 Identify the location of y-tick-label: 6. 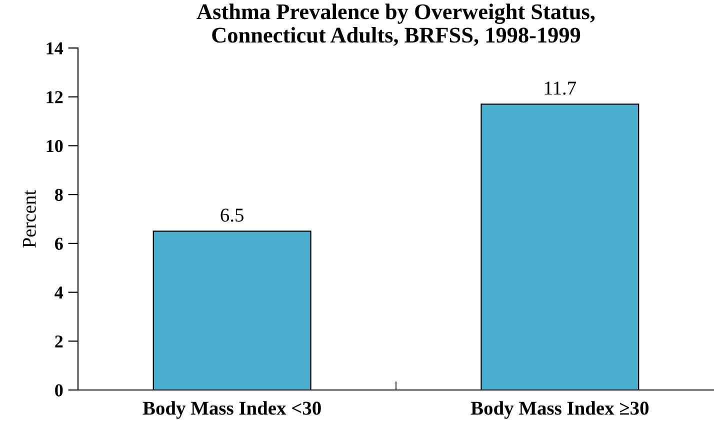
(59, 244).